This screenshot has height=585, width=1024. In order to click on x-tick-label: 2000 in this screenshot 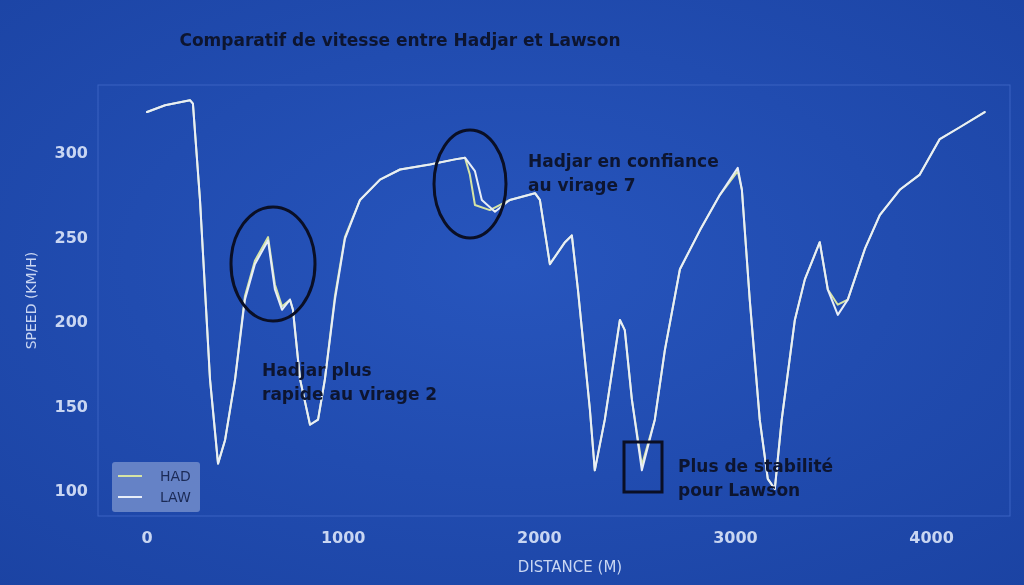, I will do `click(539, 537)`.